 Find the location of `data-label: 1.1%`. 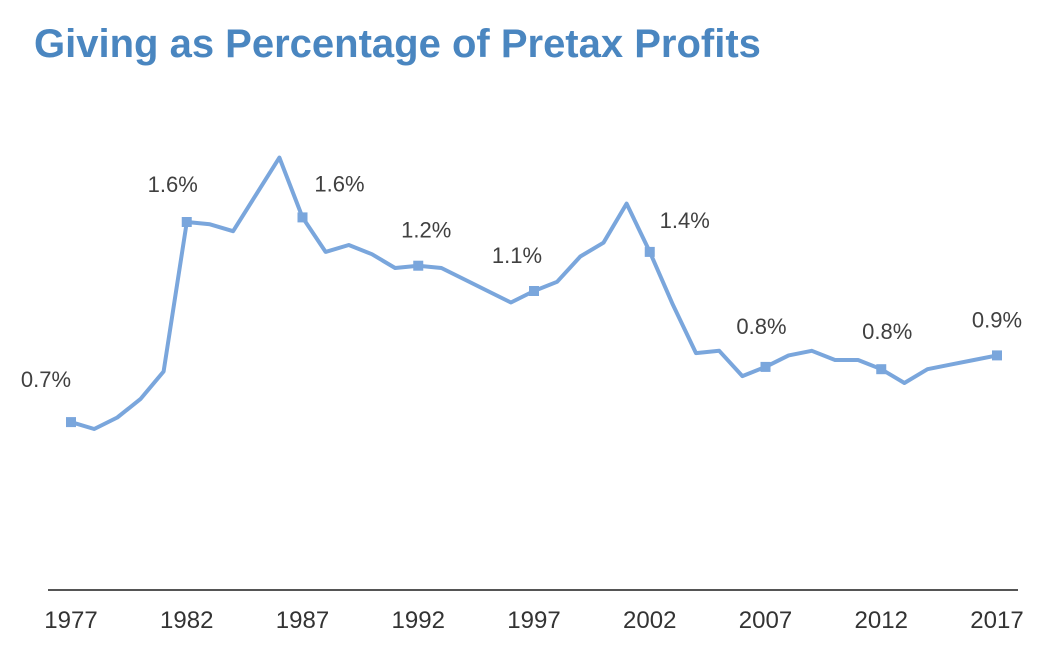

data-label: 1.1% is located at coordinates (517, 255).